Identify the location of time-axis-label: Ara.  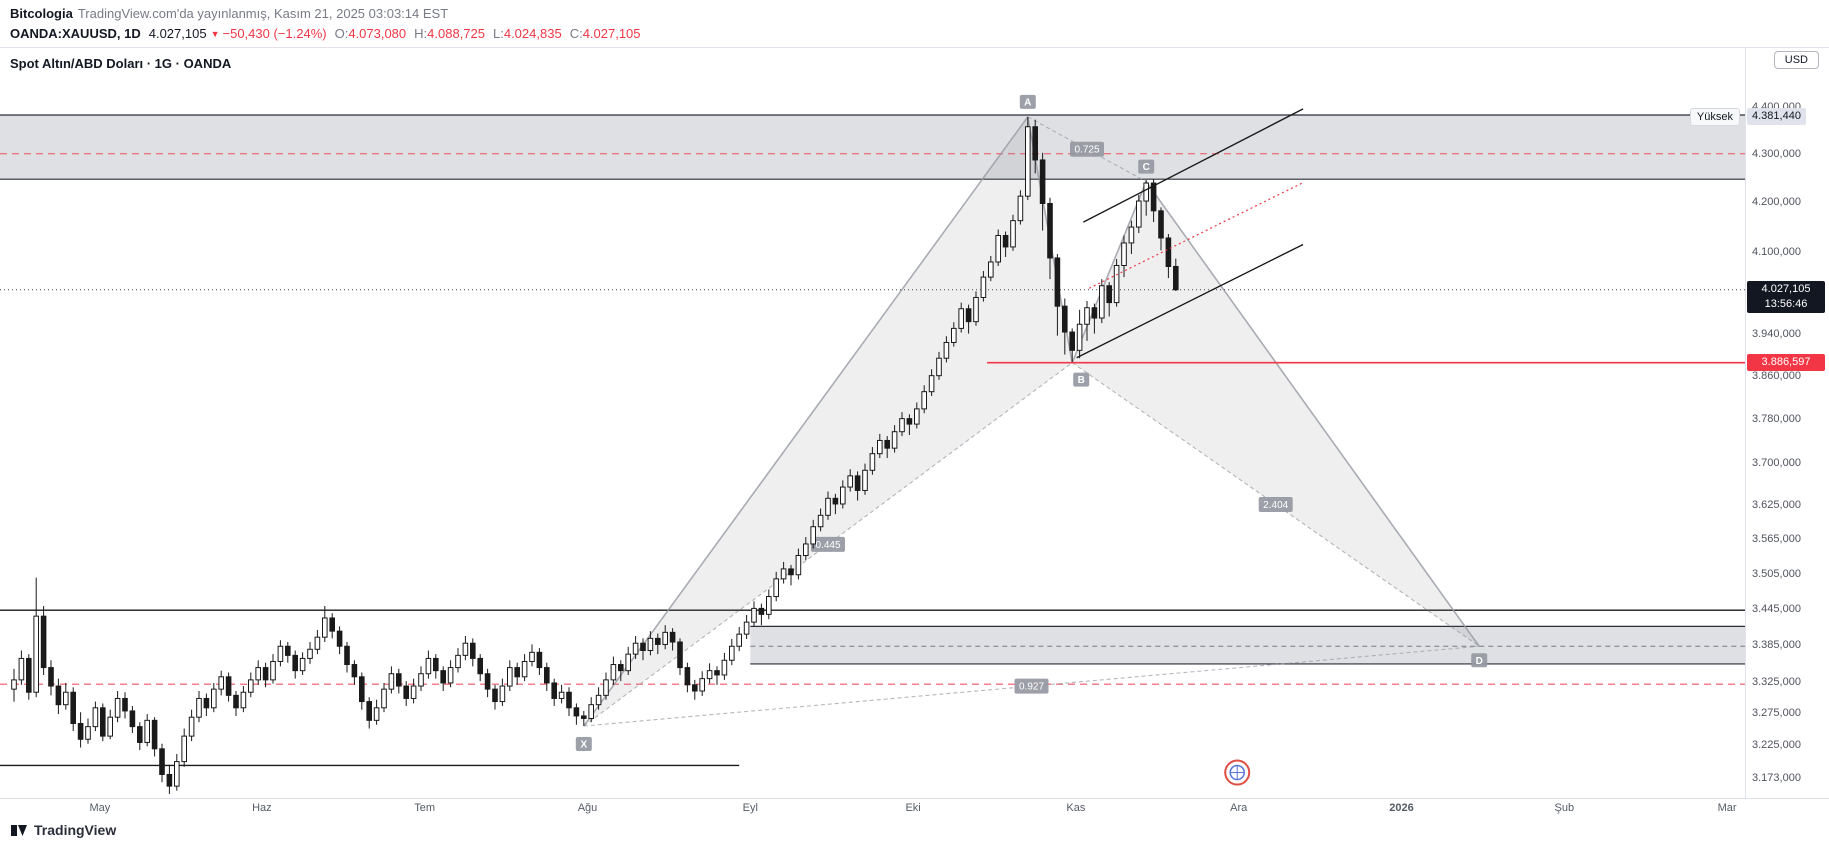
(1239, 808).